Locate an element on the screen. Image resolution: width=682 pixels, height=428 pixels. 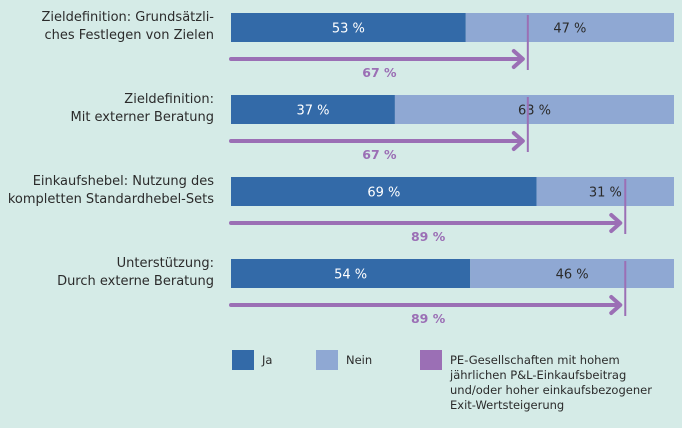
category-label: Zieldefinition: Mit externer Beratung is located at coordinates (107, 109).